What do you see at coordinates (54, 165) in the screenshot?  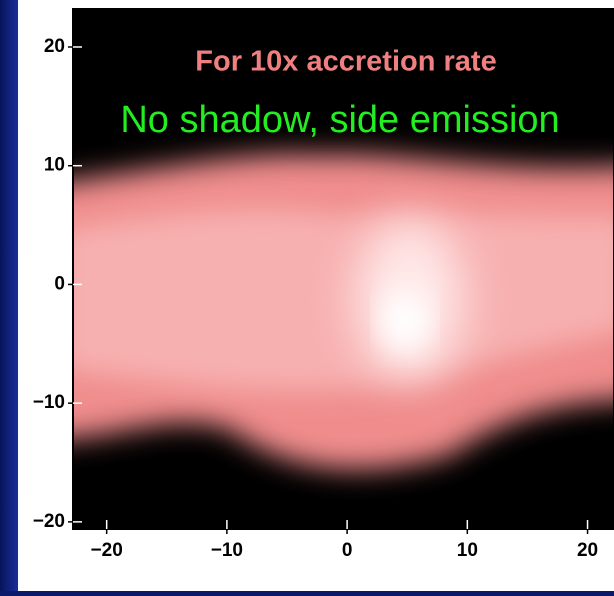 I see `y-tick-label: 10` at bounding box center [54, 165].